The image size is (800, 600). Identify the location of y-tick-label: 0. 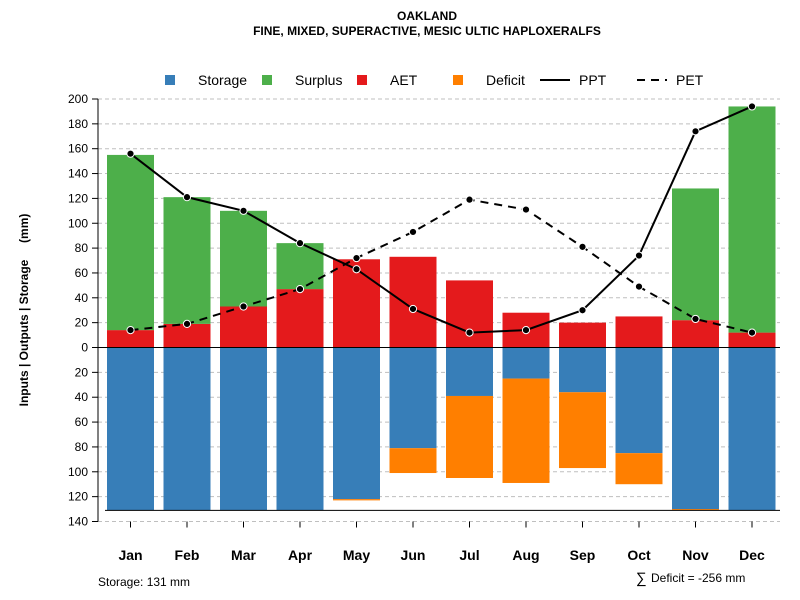
(84, 348).